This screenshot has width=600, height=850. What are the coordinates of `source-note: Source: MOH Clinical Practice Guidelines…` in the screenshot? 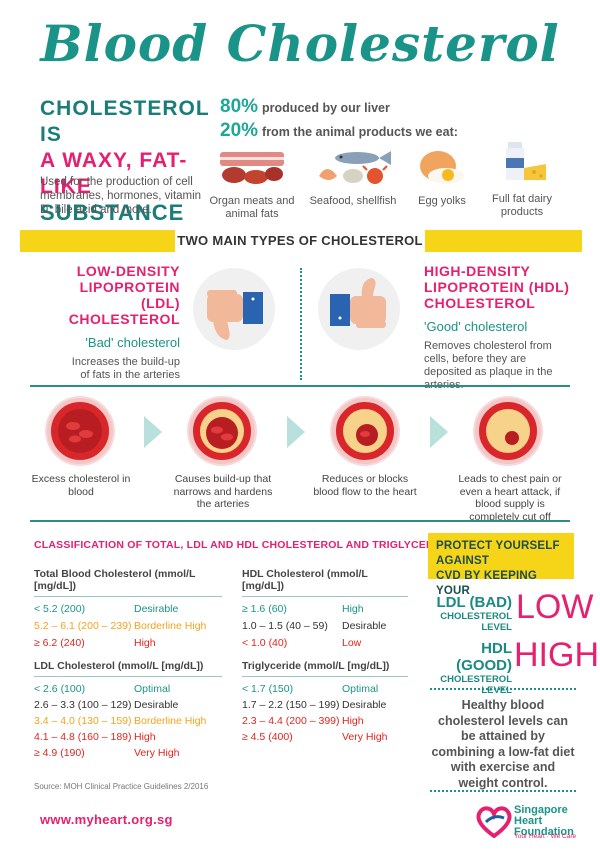 It's located at (121, 786).